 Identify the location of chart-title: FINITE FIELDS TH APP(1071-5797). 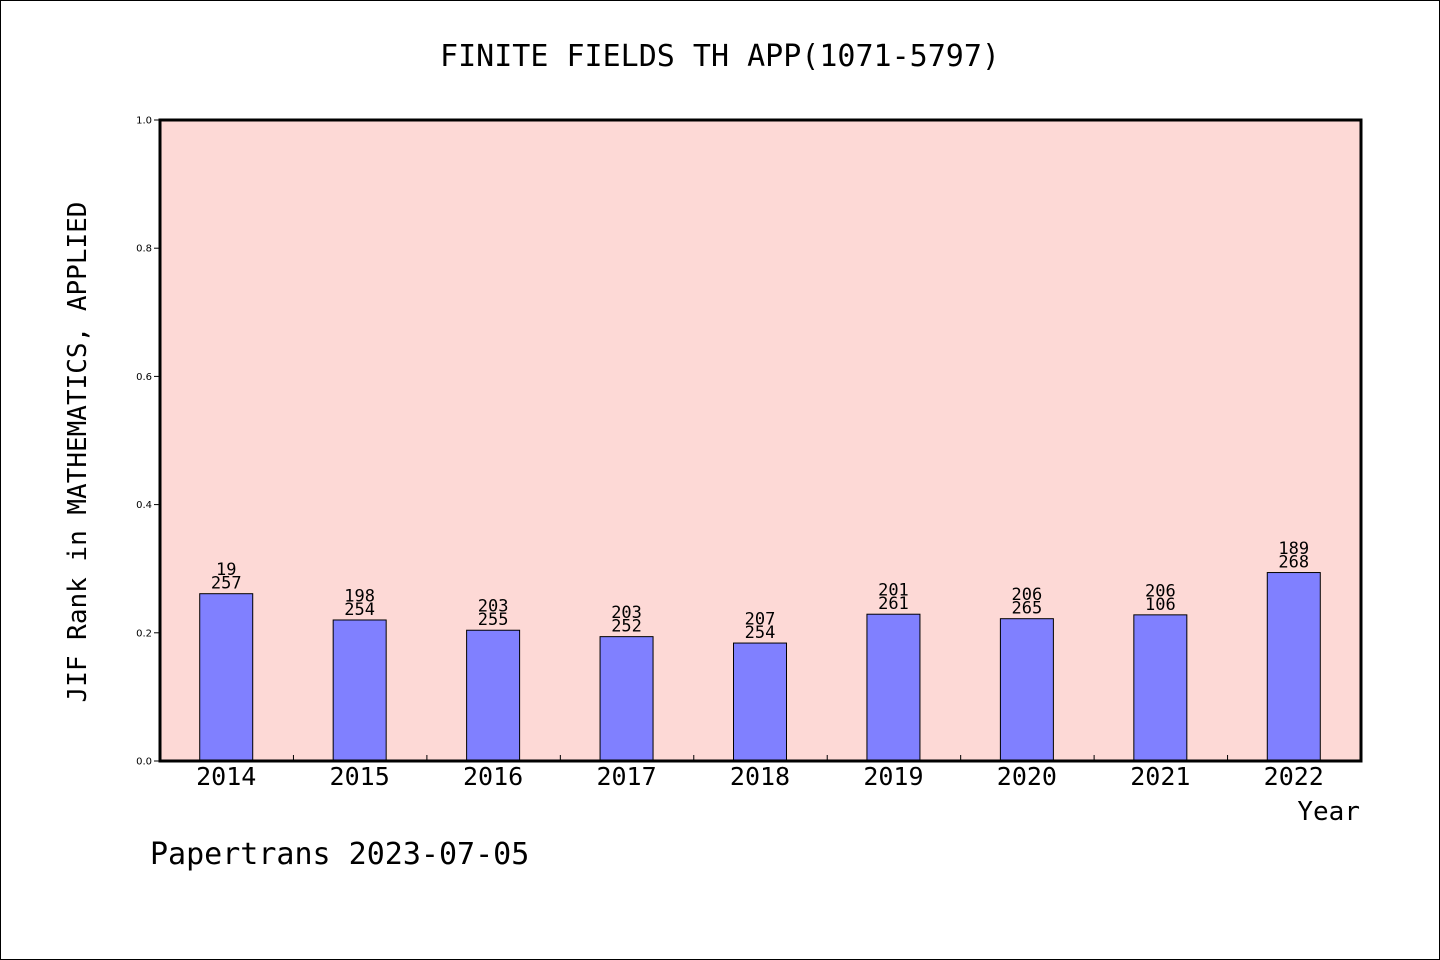
(720, 56).